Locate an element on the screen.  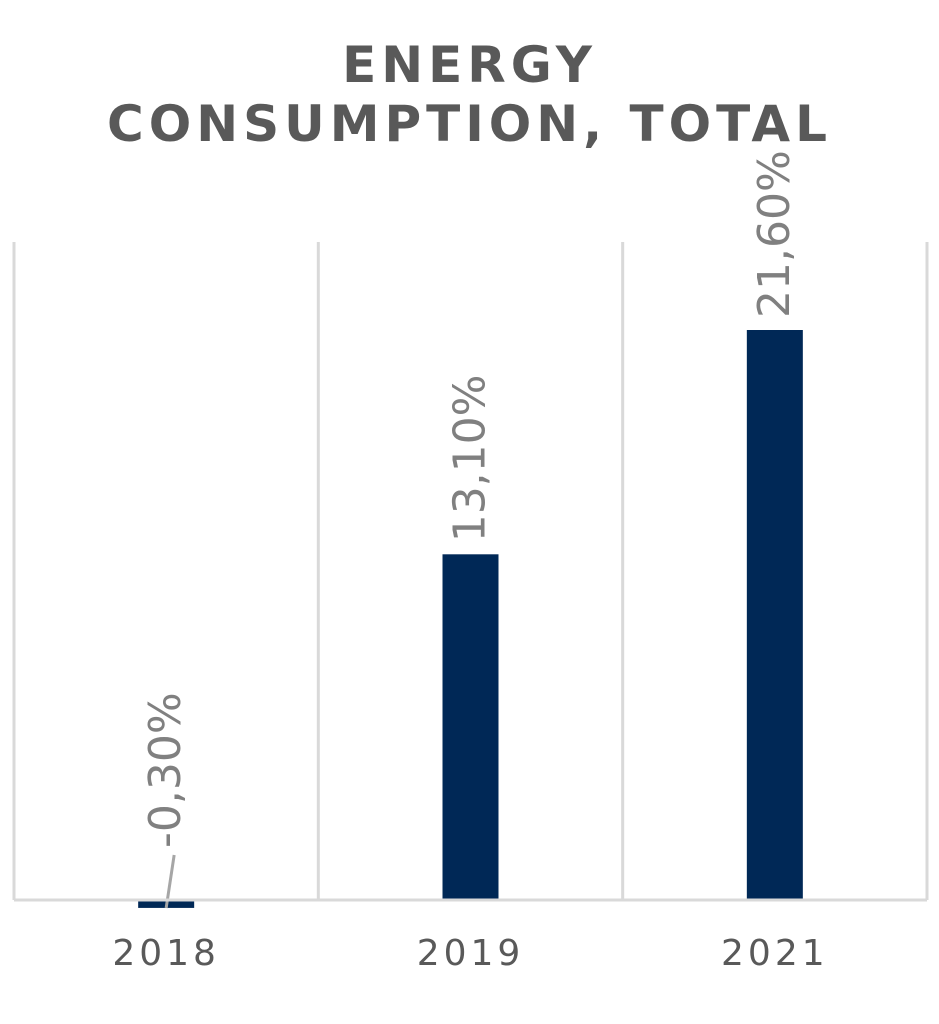
chart-title-line-2: CONSUMPTION, TOTAL is located at coordinates (469, 124).